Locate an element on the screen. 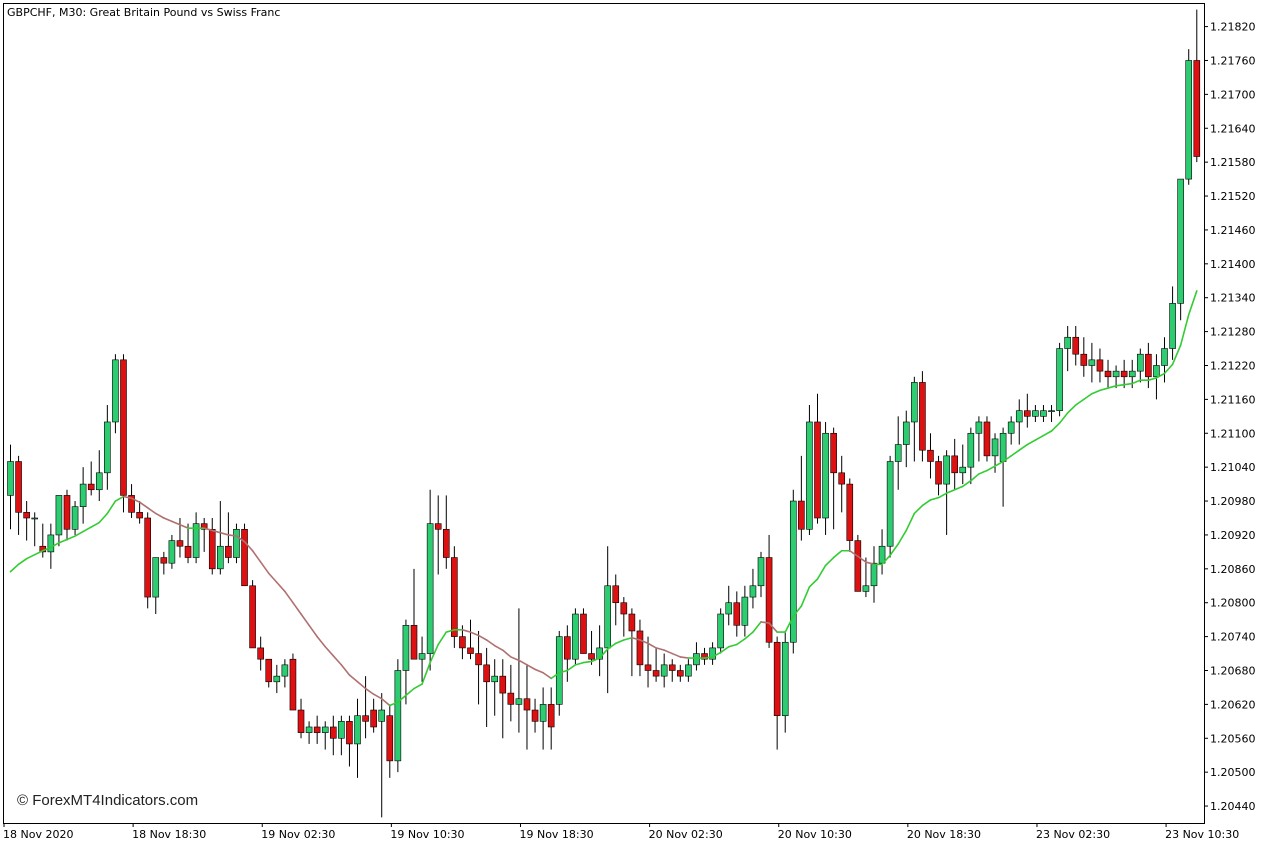 This screenshot has width=1275, height=848. x-tick-label: 20 Nov 10:30 is located at coordinates (815, 834).